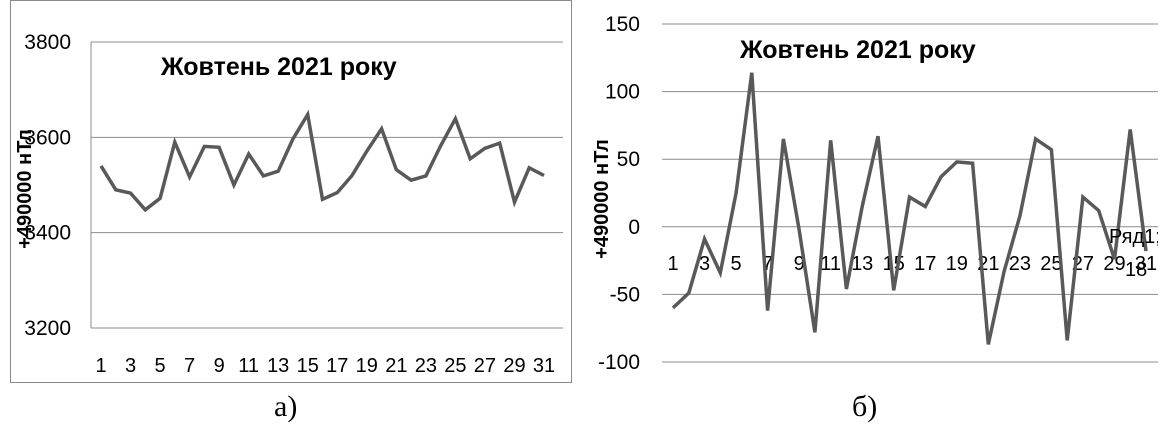  What do you see at coordinates (47, 137) in the screenshot?
I see `y-tick-label: 3600` at bounding box center [47, 137].